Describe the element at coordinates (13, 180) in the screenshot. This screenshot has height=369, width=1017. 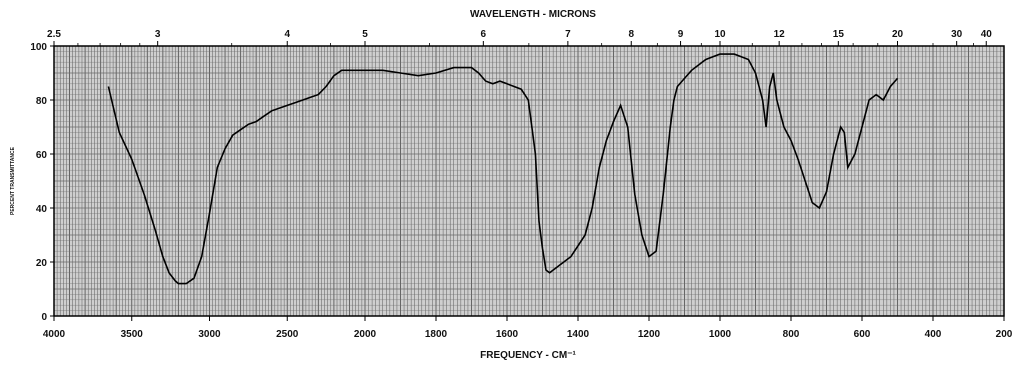
I see `y-axis-label: PERCENT TRANSMITTANCE` at that location.